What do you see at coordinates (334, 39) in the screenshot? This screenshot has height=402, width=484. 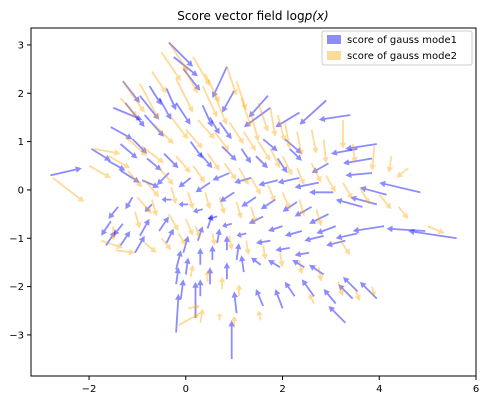 I see `legend-swatch-mode1` at bounding box center [334, 39].